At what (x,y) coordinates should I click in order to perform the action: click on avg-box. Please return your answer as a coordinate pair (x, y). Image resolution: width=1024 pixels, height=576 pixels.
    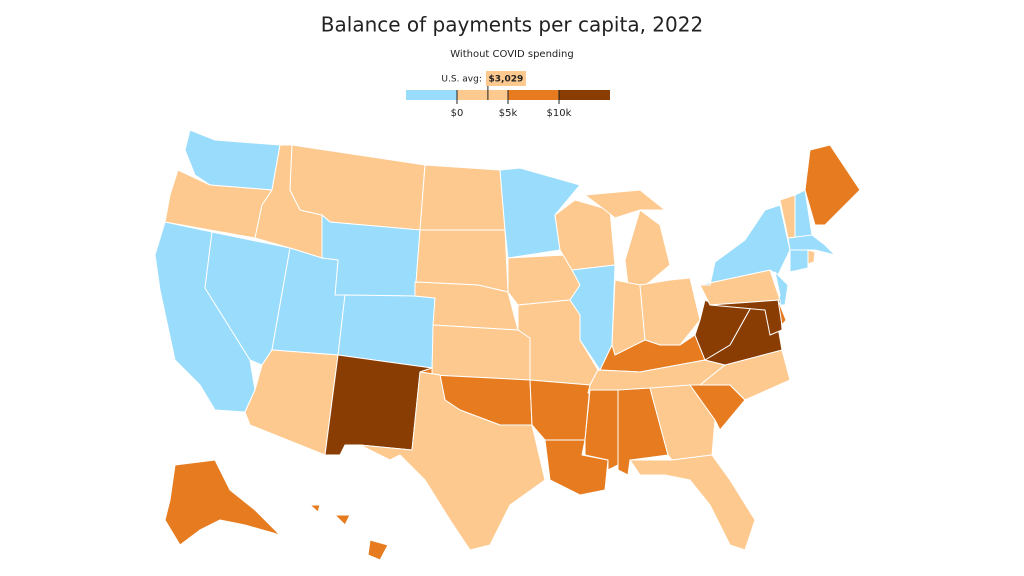
    Looking at the image, I should click on (505, 78).